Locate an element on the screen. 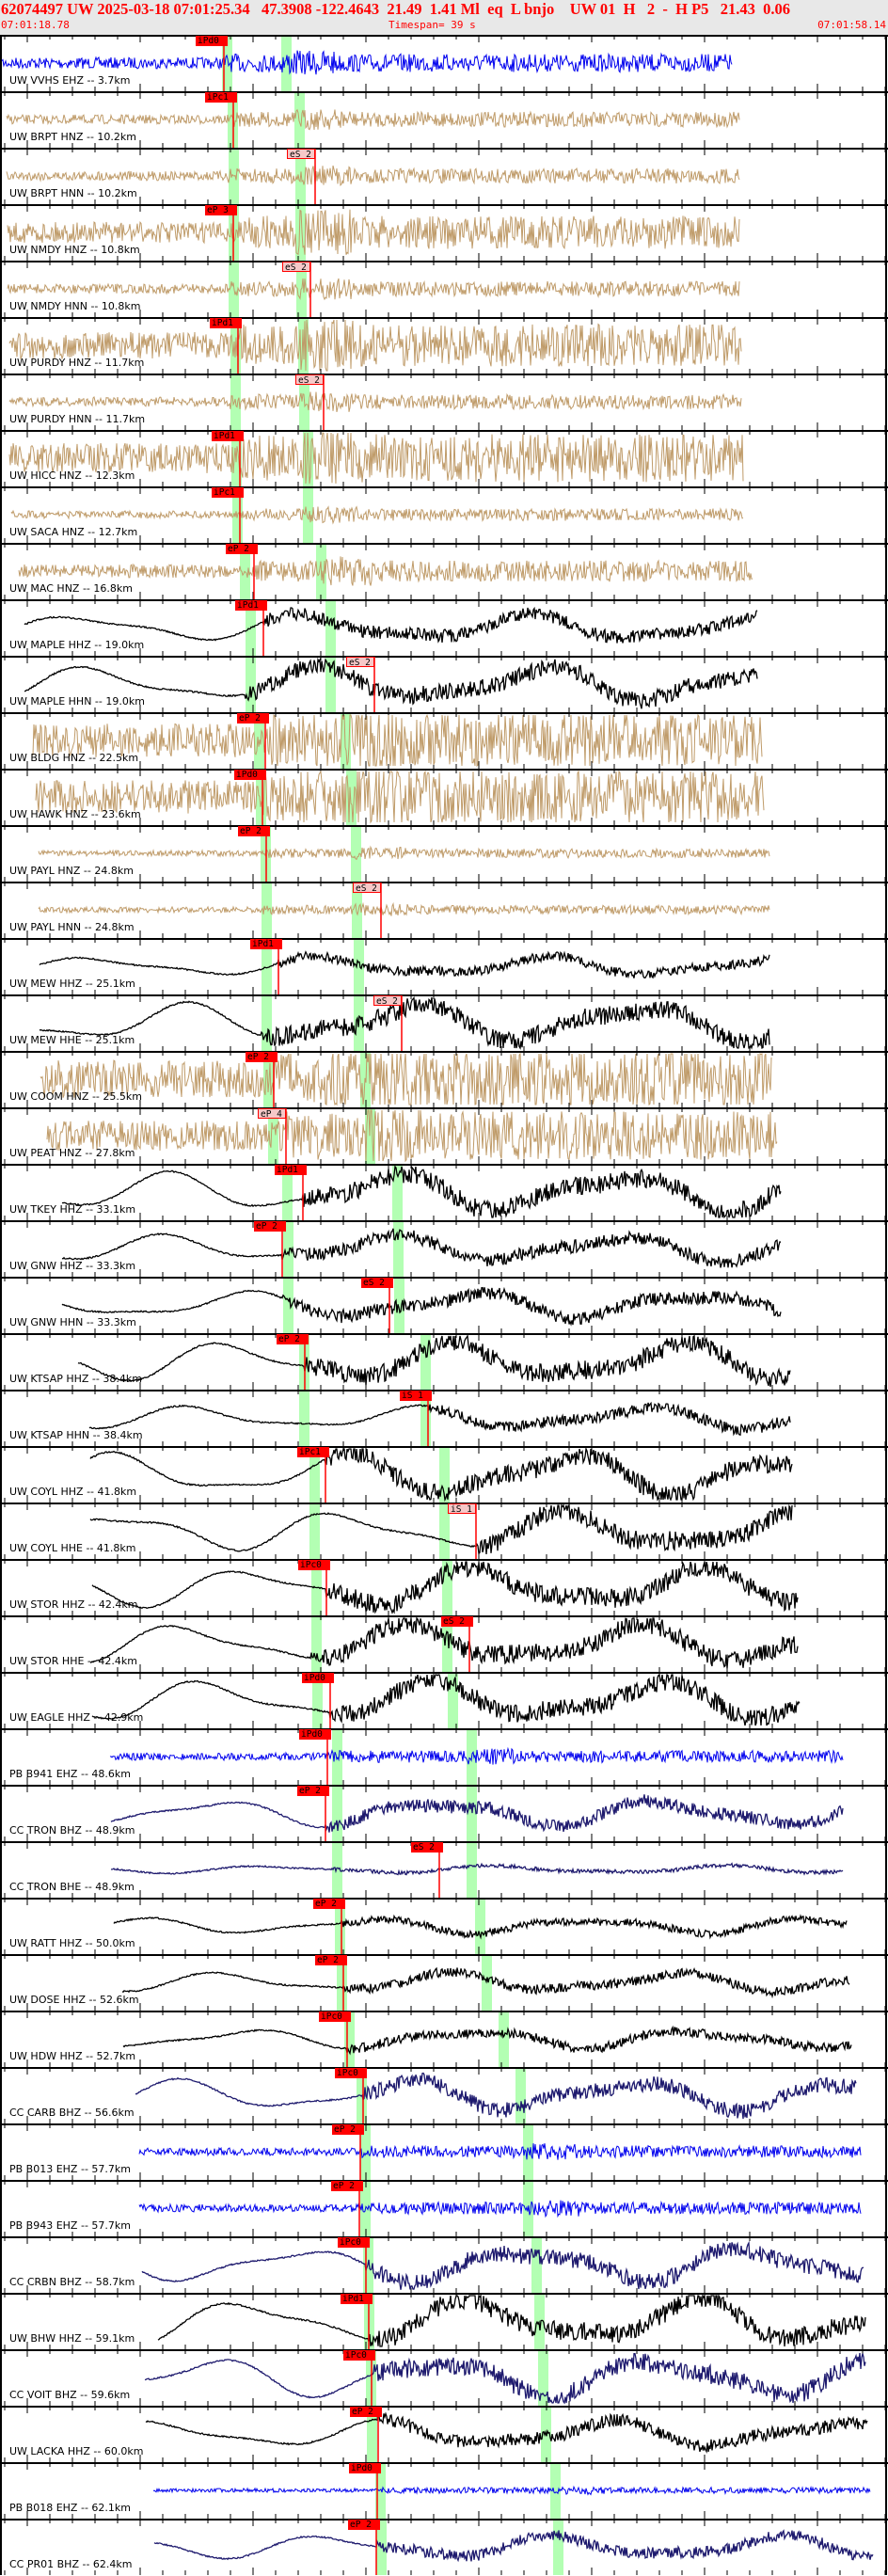 The width and height of the screenshot is (888, 2576). trace-panel: iPd0 UW HAWK HNZ -- 23.6km is located at coordinates (444, 797).